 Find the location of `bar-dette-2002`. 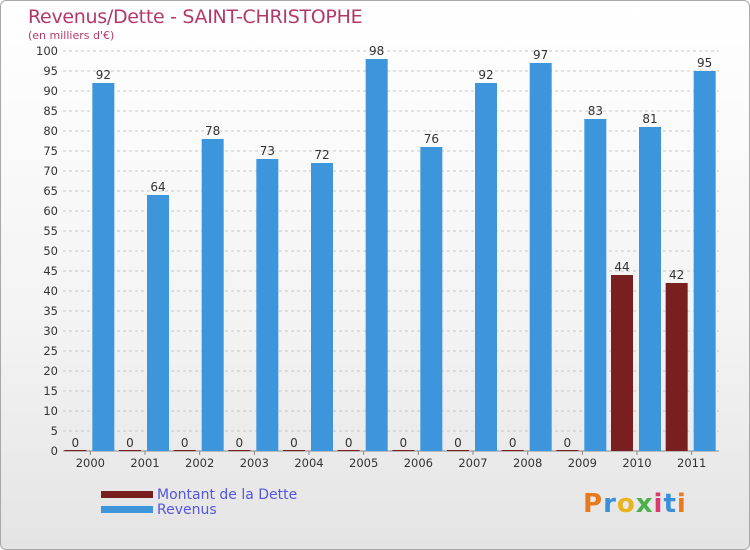

bar-dette-2002 is located at coordinates (184, 450).